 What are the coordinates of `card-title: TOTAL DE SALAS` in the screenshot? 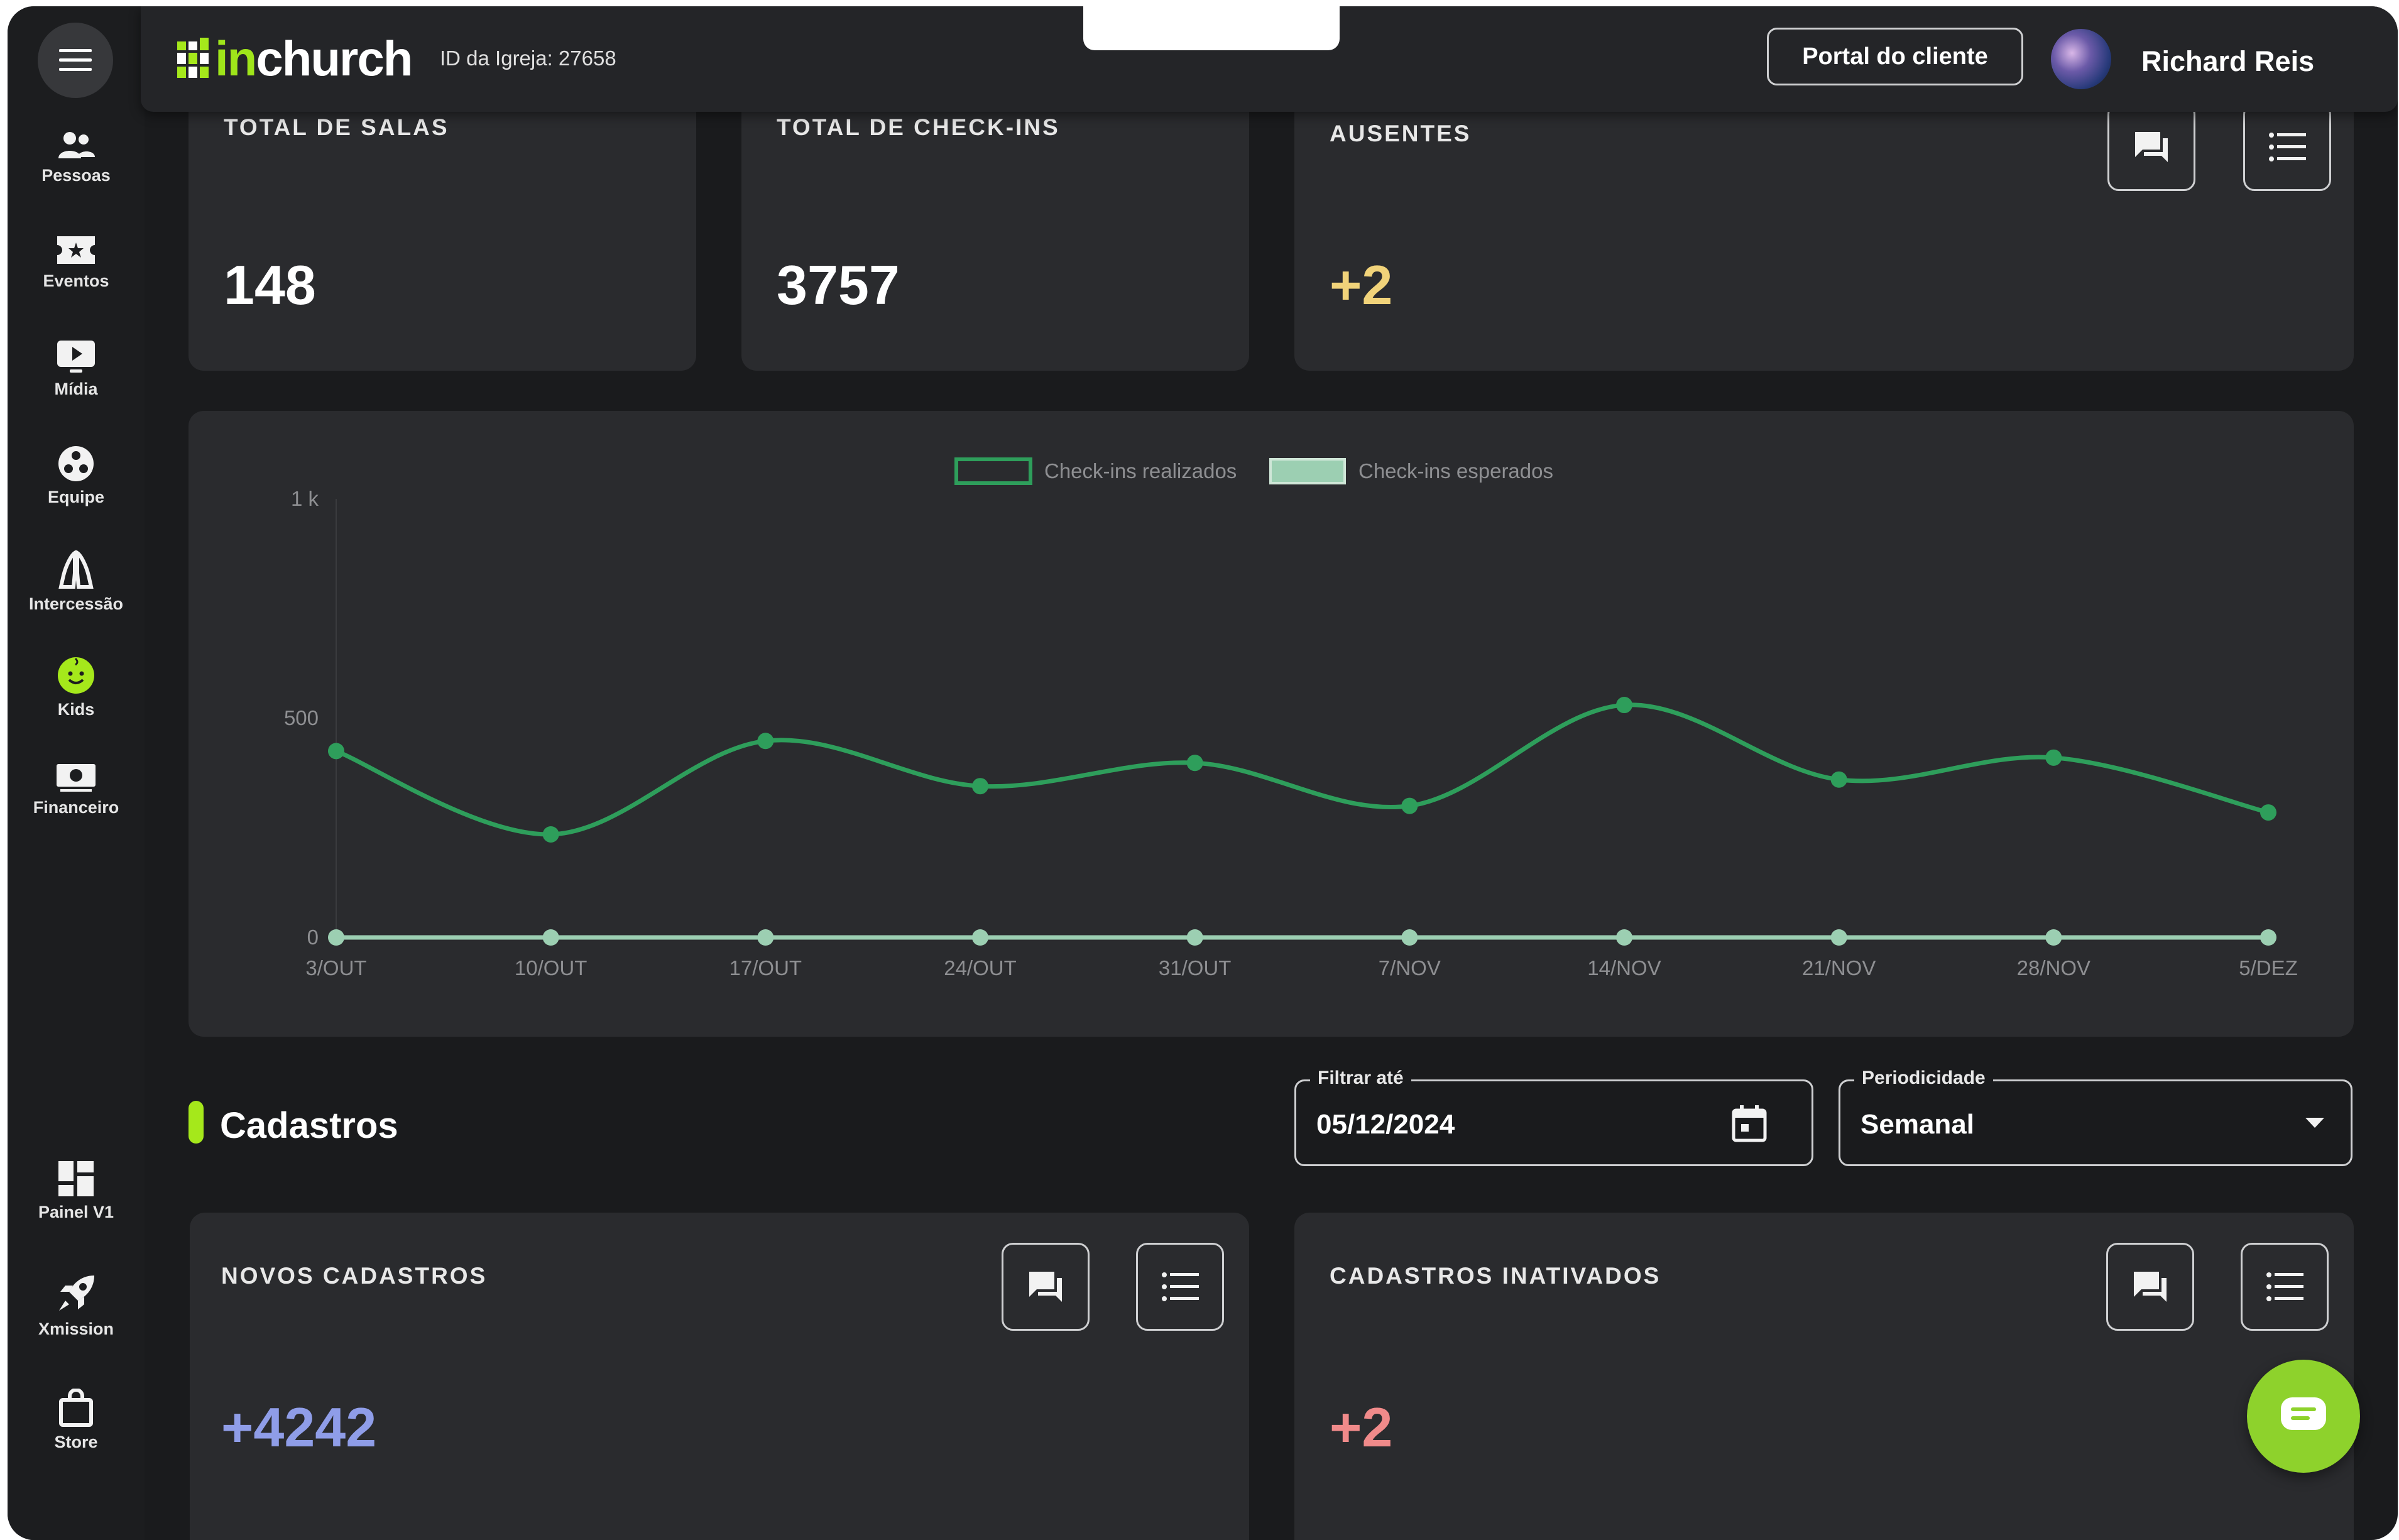 It's located at (336, 127).